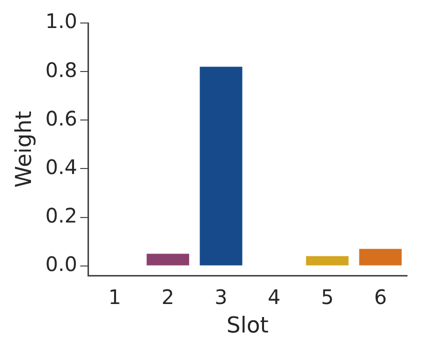  What do you see at coordinates (115, 296) in the screenshot?
I see `x-tick-label: 1` at bounding box center [115, 296].